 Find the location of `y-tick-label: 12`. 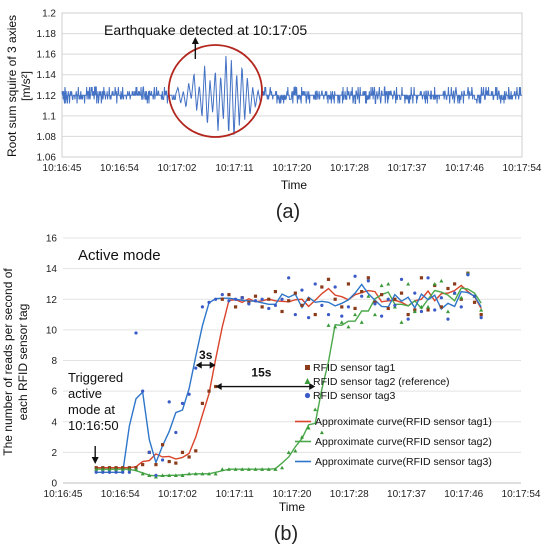

y-tick-label: 12 is located at coordinates (52, 300).